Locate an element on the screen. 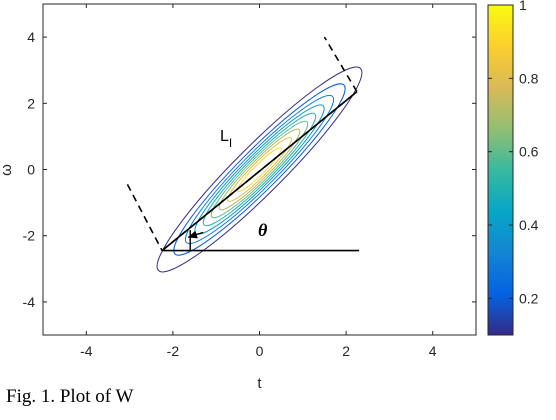 This screenshot has height=420, width=556. y-tick-label: -4 is located at coordinates (29, 302).